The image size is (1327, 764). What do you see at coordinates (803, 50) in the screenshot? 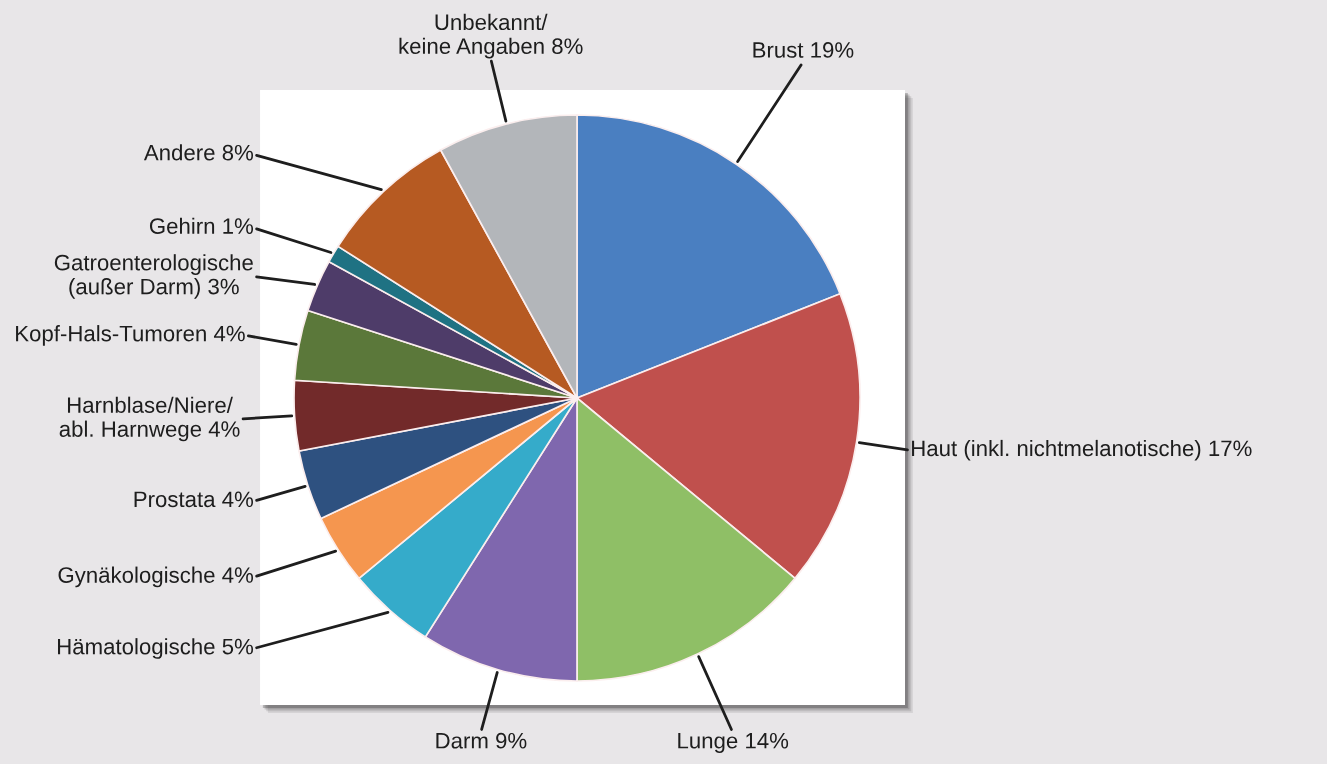
I see `slice-label: Brust 19%` at bounding box center [803, 50].